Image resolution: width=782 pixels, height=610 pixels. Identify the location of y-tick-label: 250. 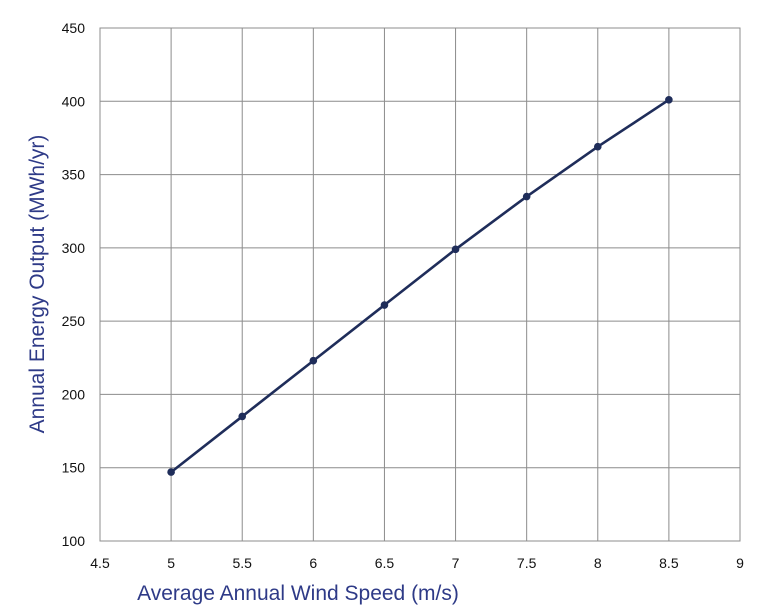
(74, 321).